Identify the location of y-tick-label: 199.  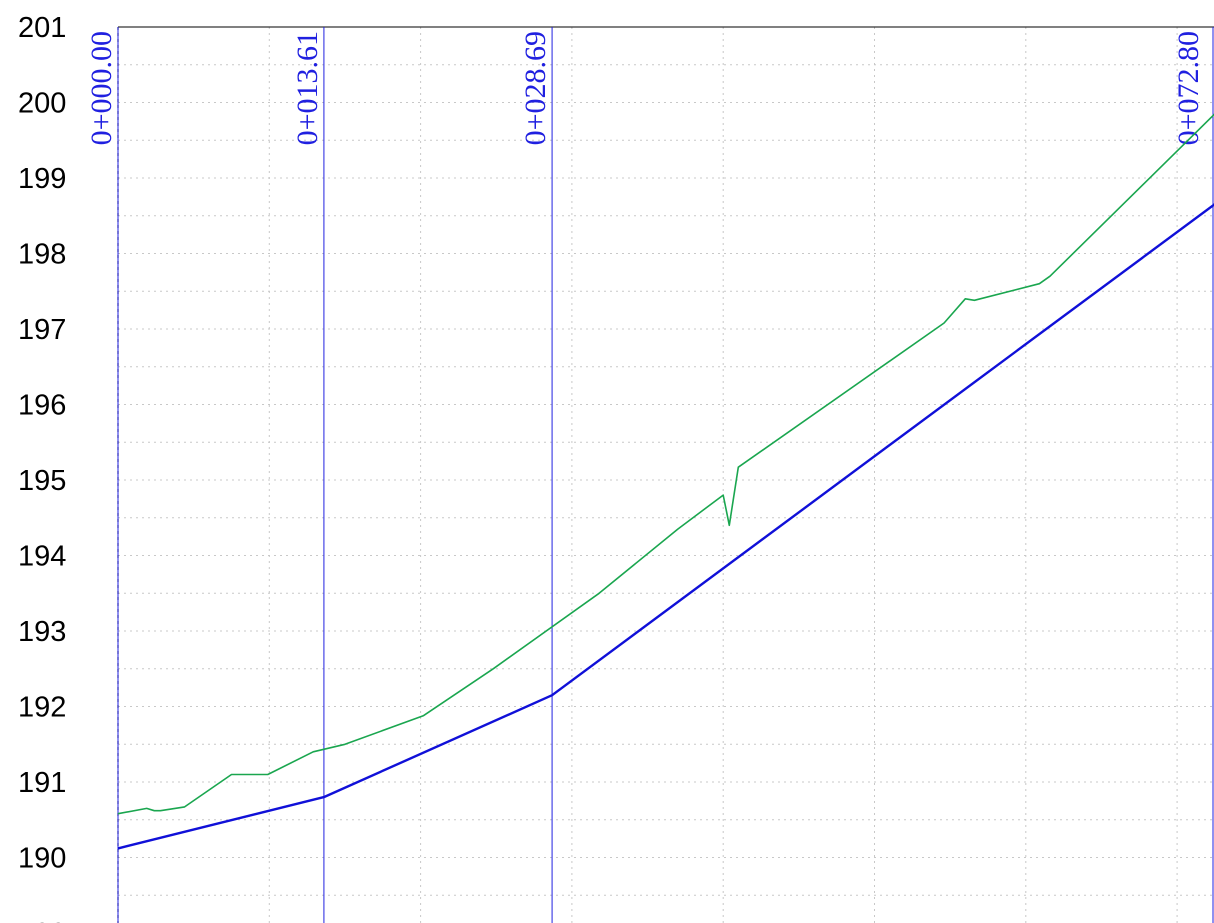
(42, 179).